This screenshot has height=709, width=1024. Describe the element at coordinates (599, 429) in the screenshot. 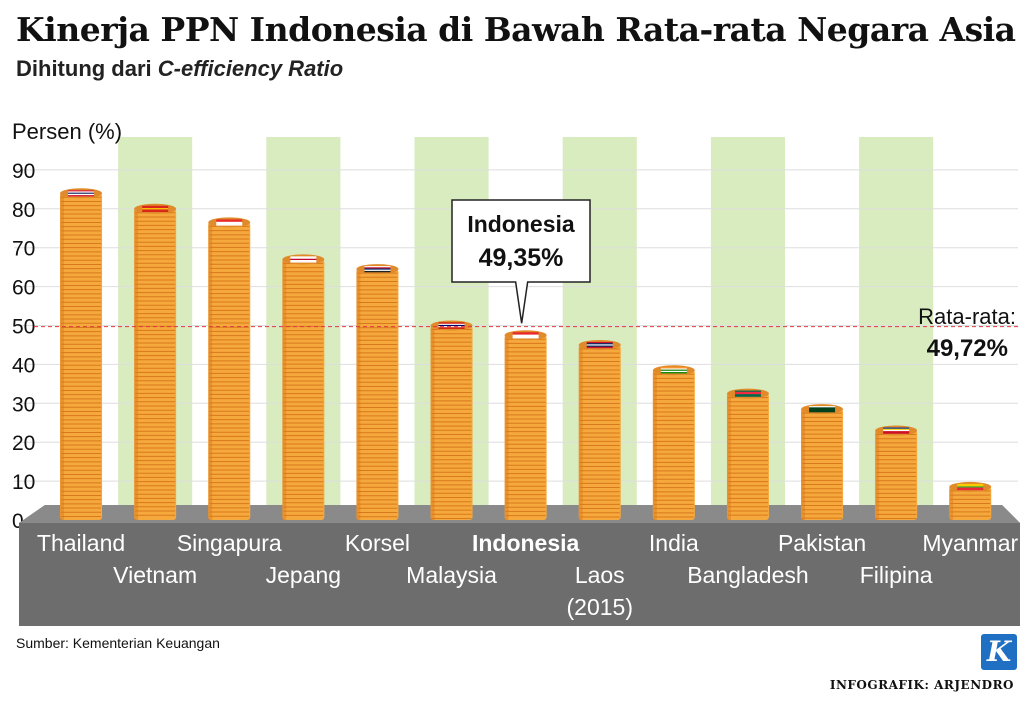

I see `bar-laos-2015` at that location.